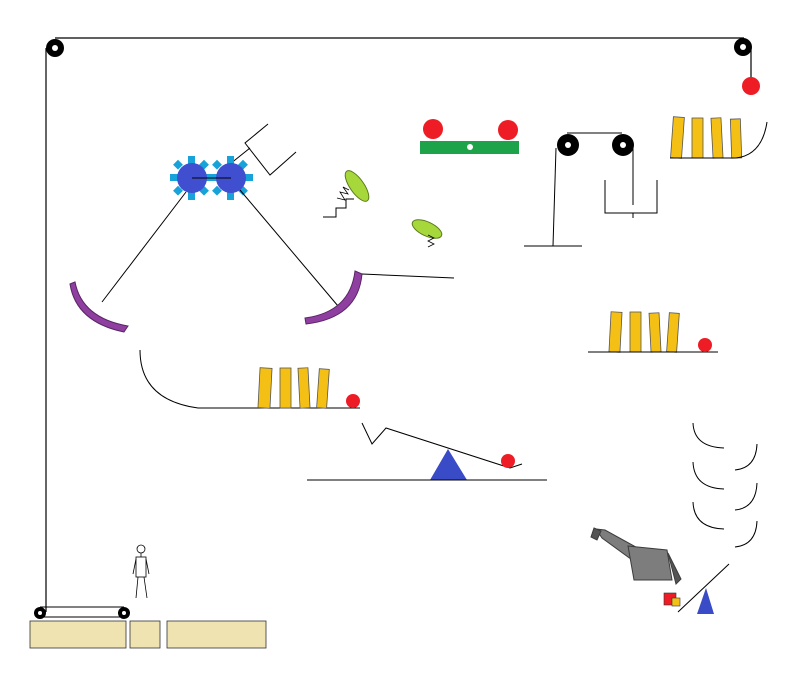  What do you see at coordinates (705, 345) in the screenshot?
I see `ball-shelf-middle-right` at bounding box center [705, 345].